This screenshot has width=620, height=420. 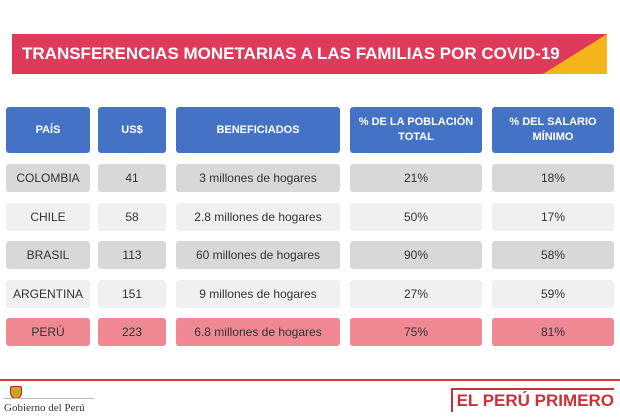 What do you see at coordinates (132, 217) in the screenshot?
I see `cell-amount: 58` at bounding box center [132, 217].